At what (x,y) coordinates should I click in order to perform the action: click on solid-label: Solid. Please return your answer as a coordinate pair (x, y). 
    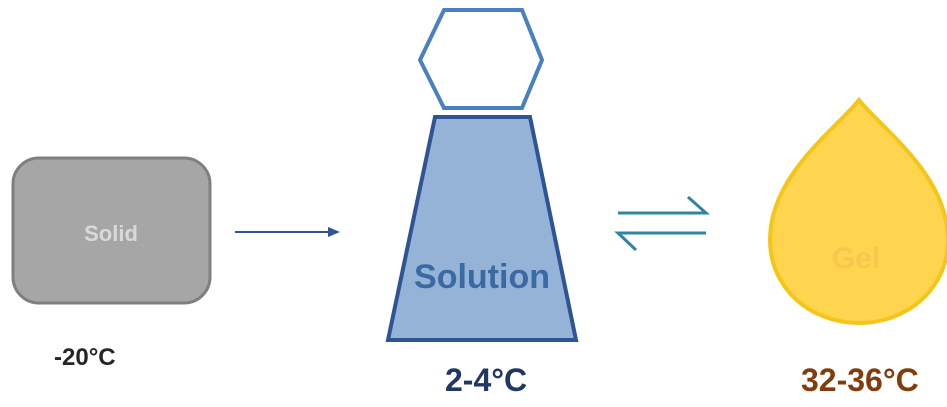
    Looking at the image, I should click on (111, 233).